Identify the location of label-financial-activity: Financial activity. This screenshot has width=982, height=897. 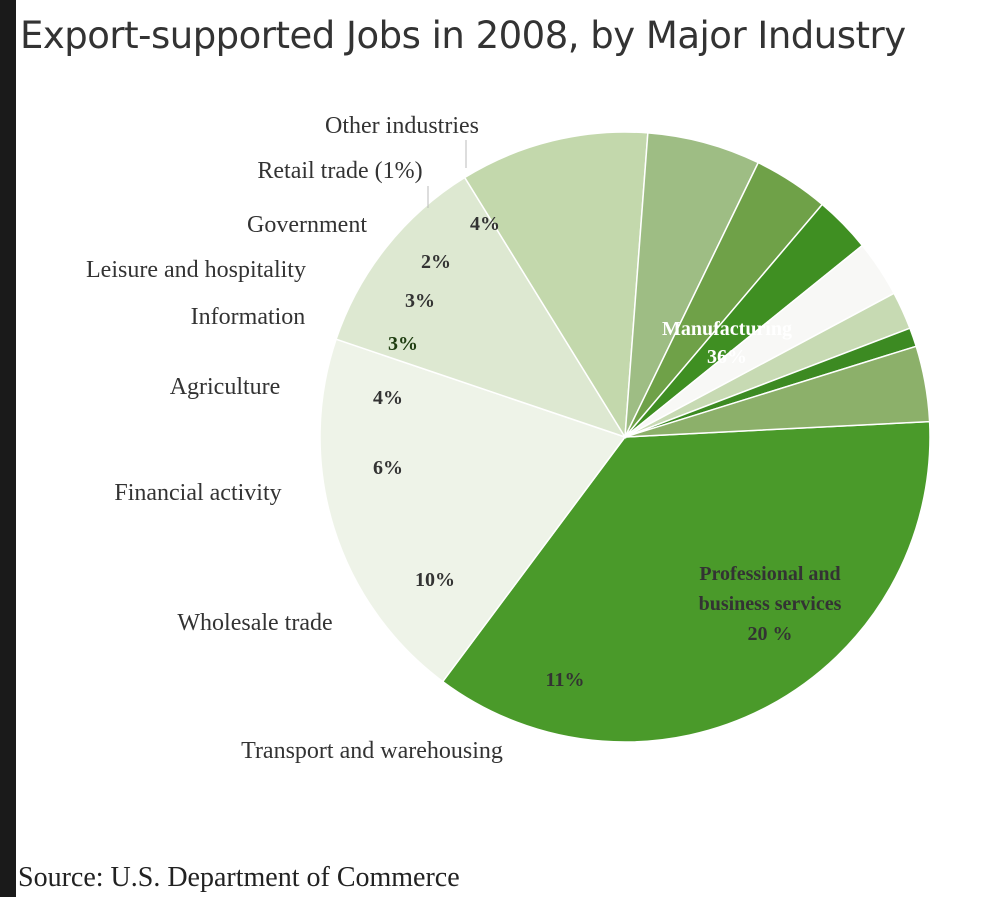
(197, 493).